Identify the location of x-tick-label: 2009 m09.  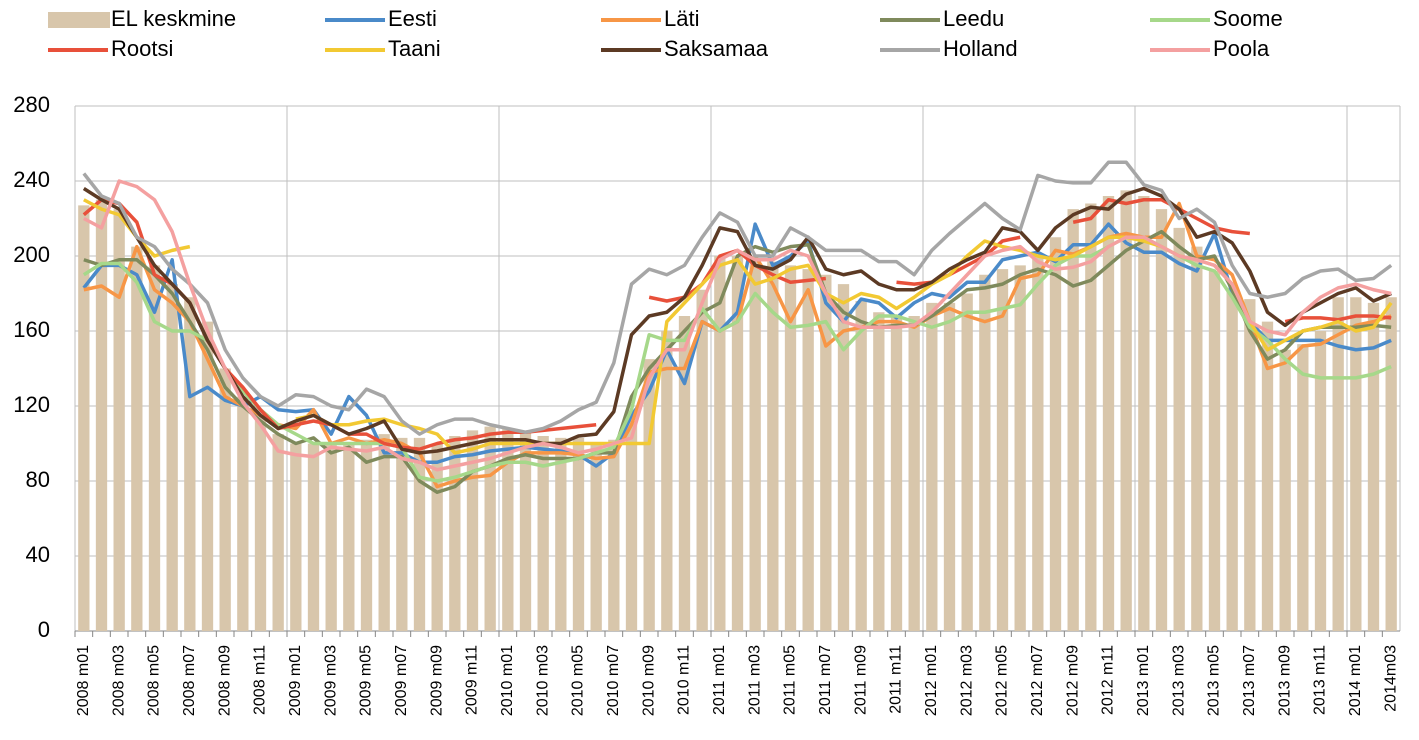
(436, 680).